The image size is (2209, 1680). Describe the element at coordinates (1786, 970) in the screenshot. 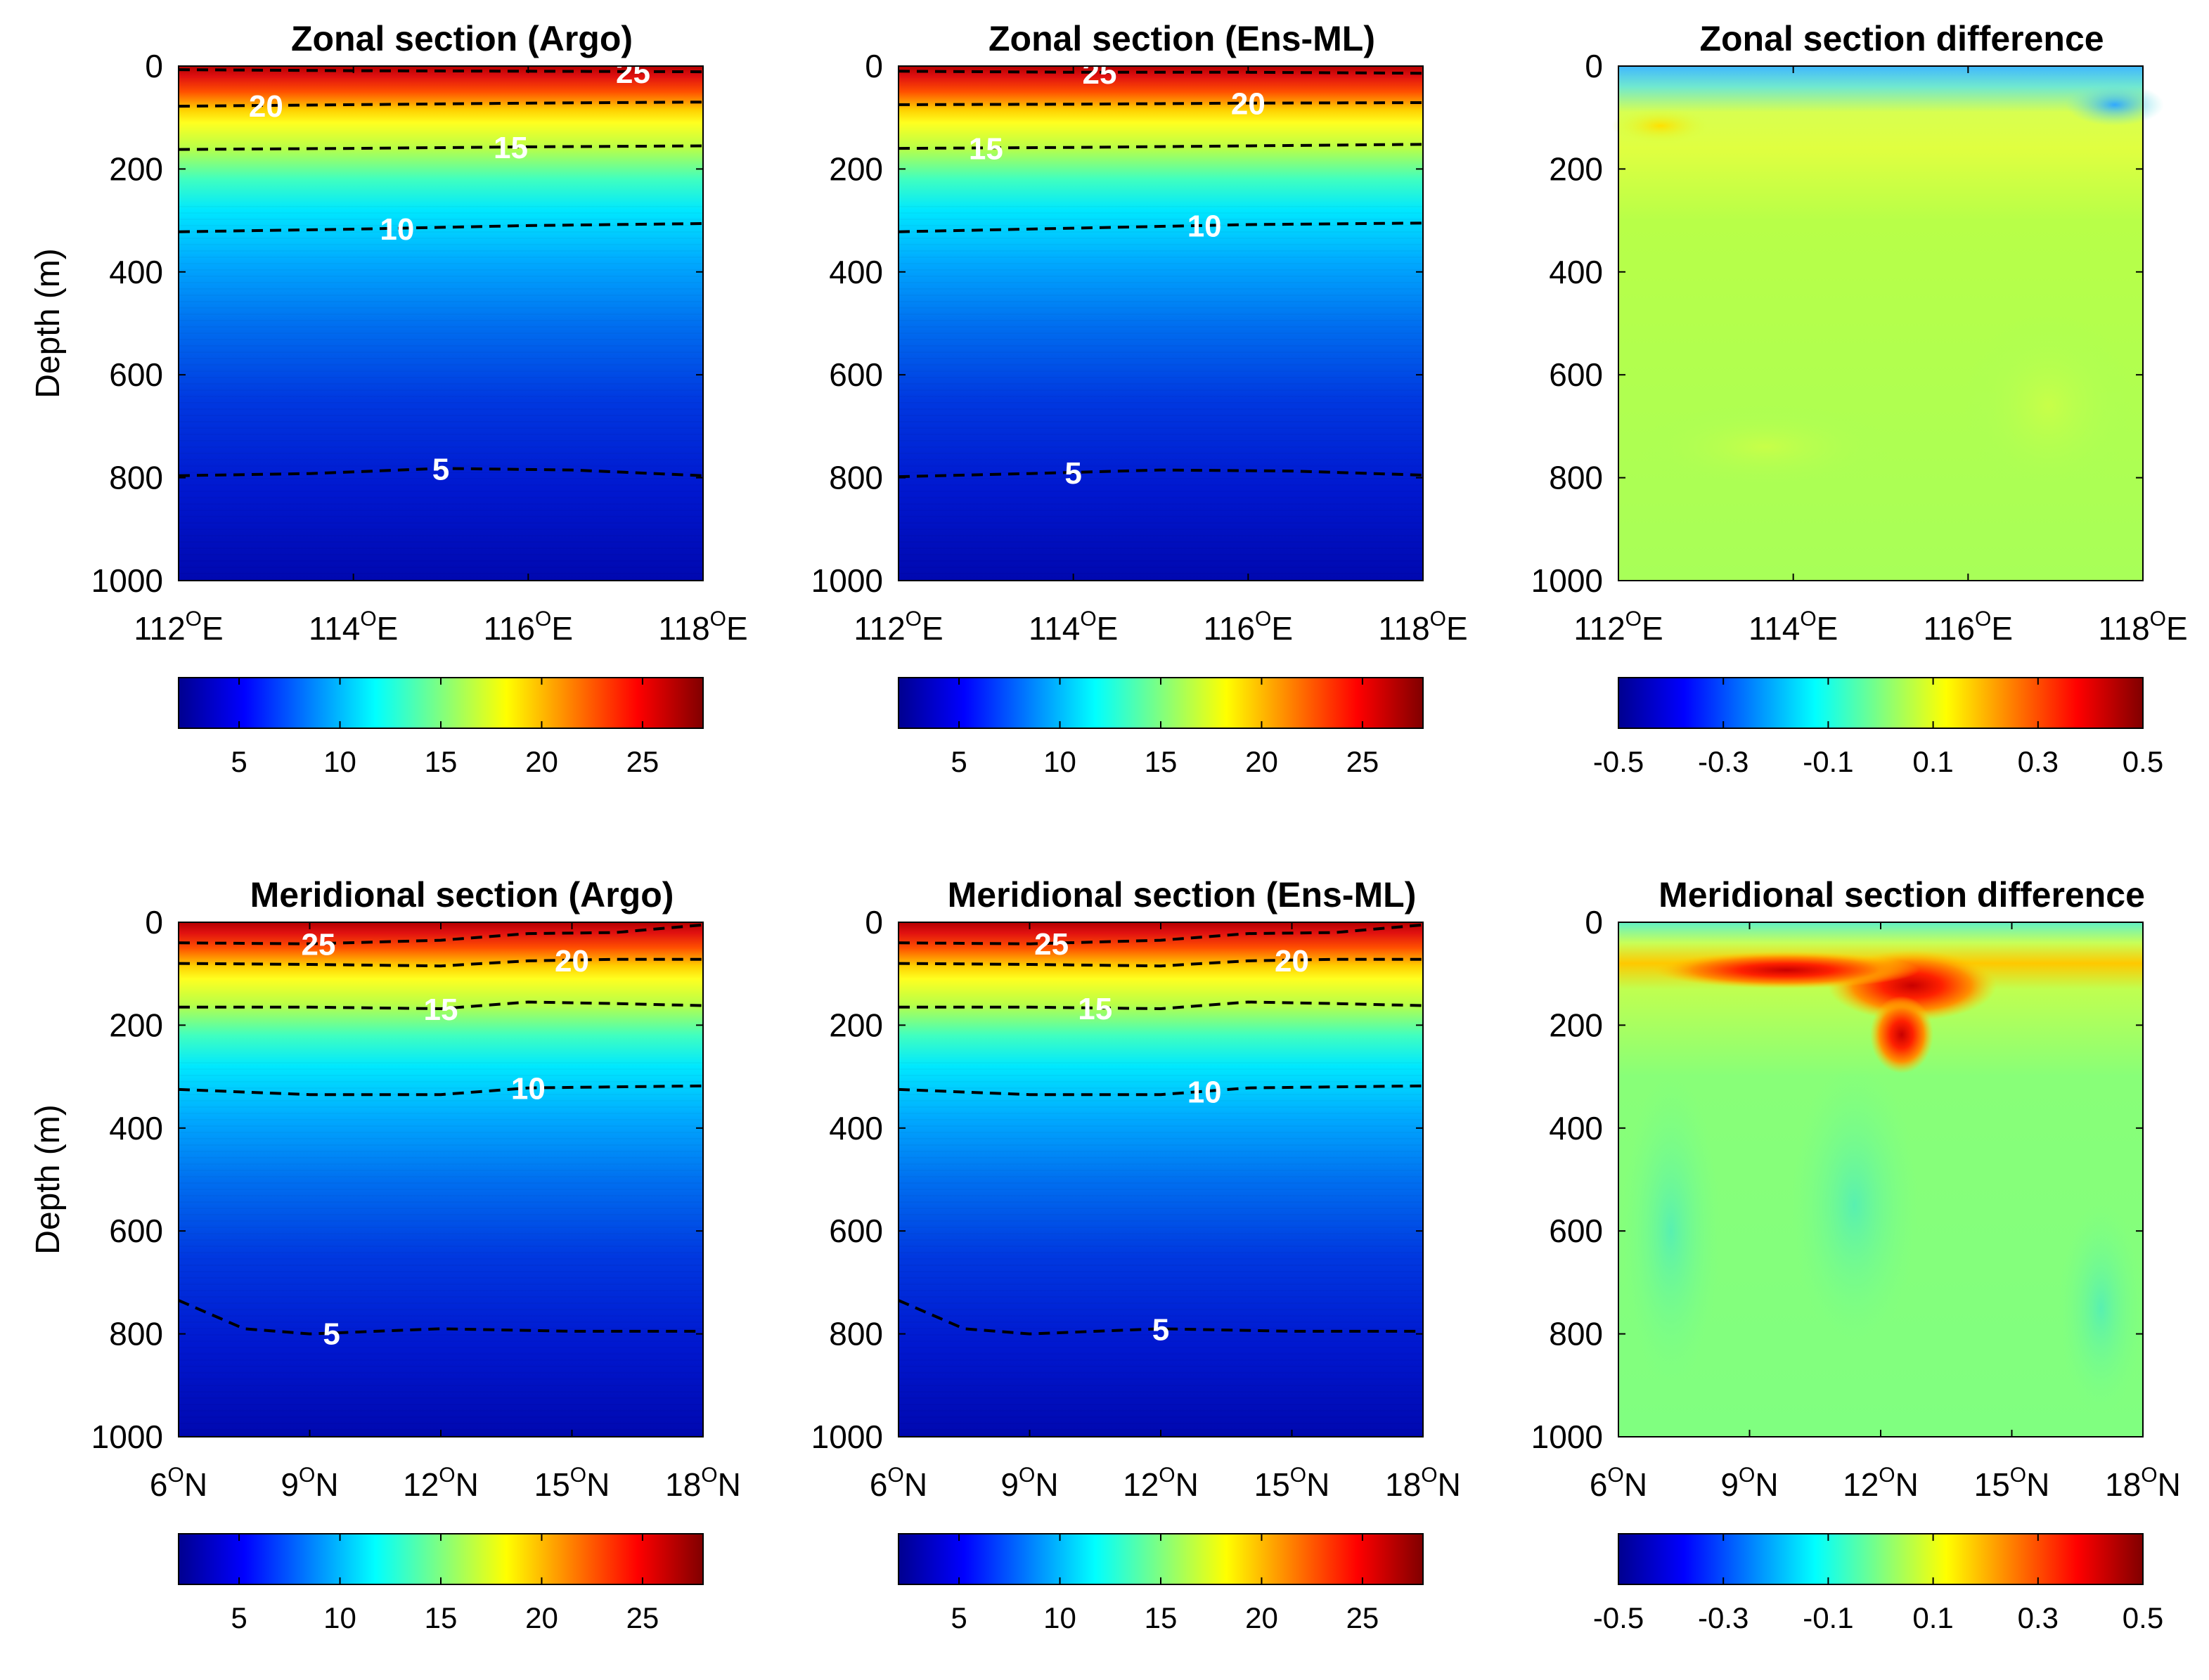

I see `diff-hot-patch` at that location.